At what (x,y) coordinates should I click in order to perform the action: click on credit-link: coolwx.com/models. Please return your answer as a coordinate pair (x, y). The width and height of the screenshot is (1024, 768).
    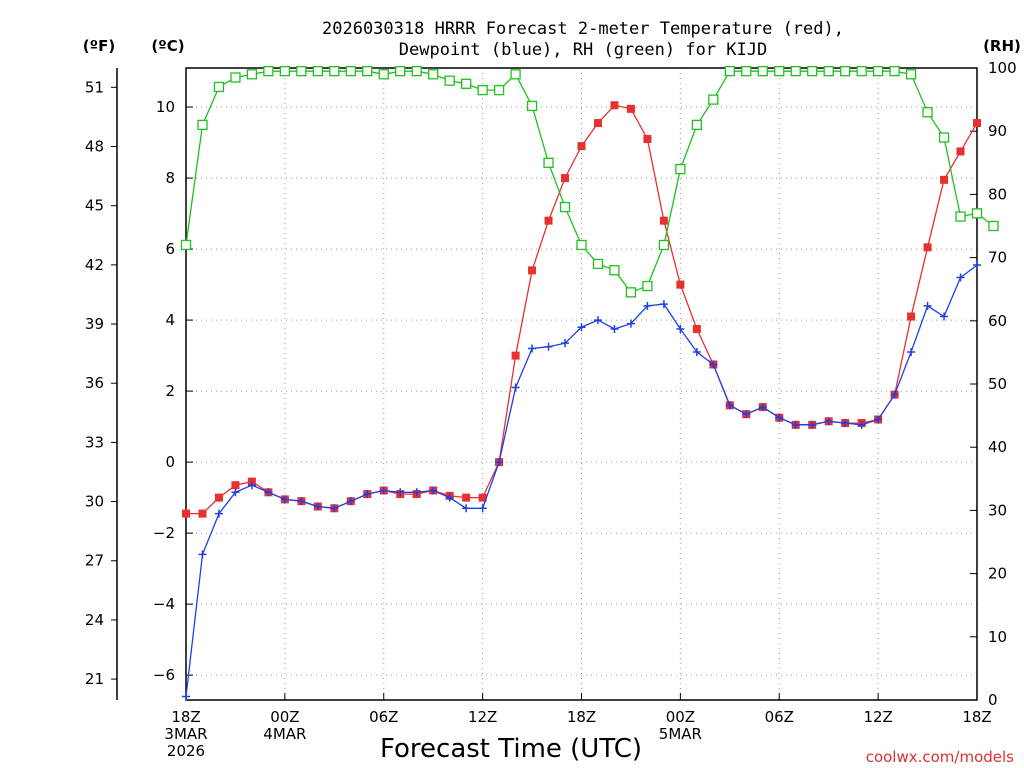
    Looking at the image, I should click on (940, 757).